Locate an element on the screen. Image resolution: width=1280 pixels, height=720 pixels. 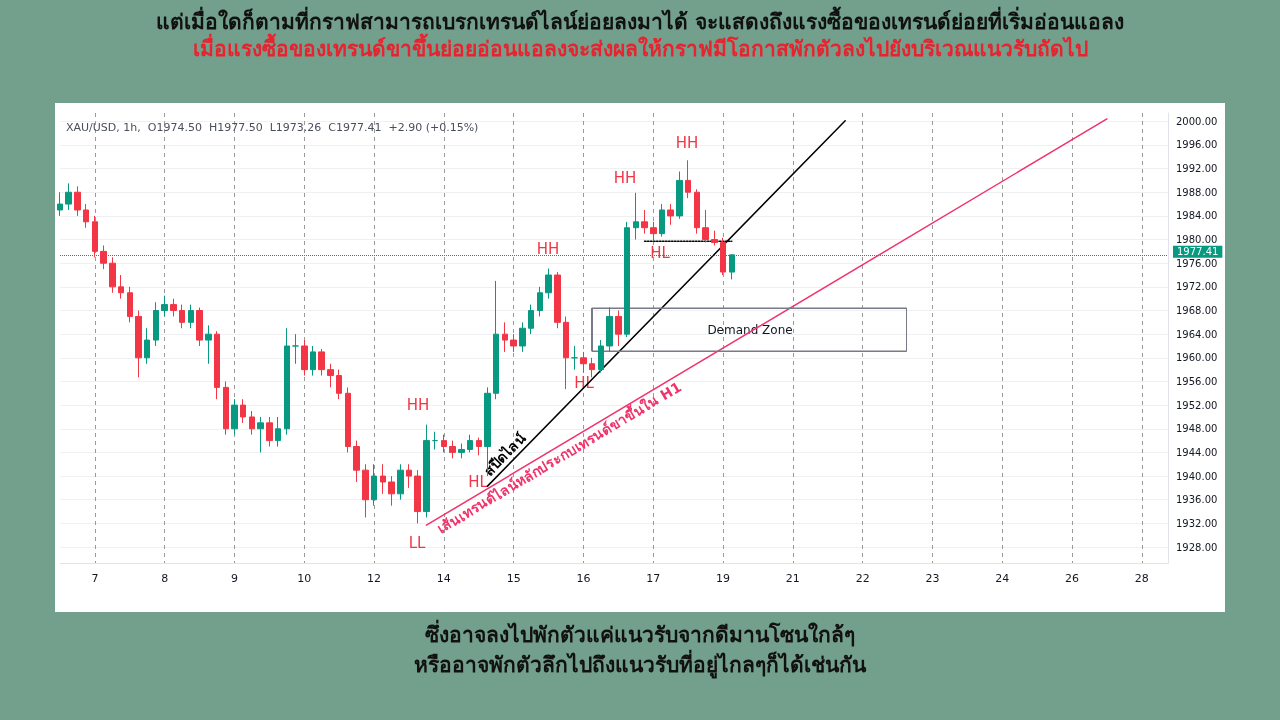
y-tick-label: 1948.00 is located at coordinates (1197, 429).